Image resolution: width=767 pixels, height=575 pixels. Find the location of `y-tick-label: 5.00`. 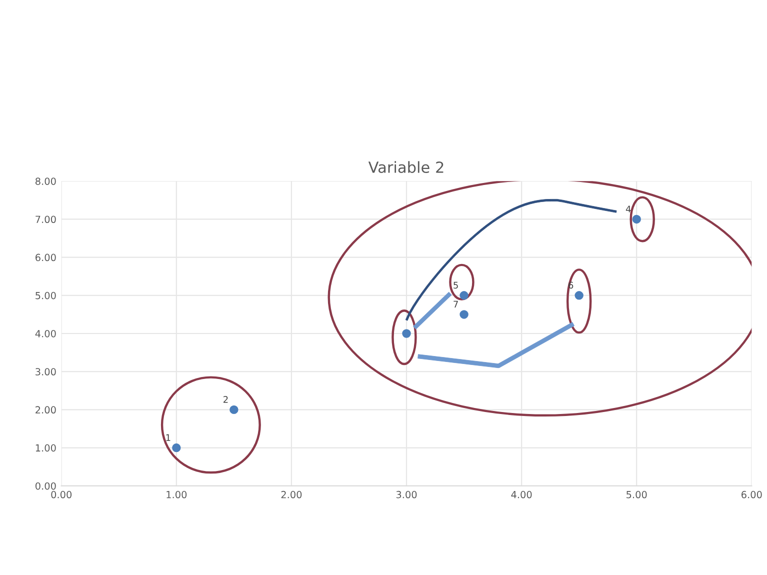

y-tick-label: 5.00 is located at coordinates (46, 296).